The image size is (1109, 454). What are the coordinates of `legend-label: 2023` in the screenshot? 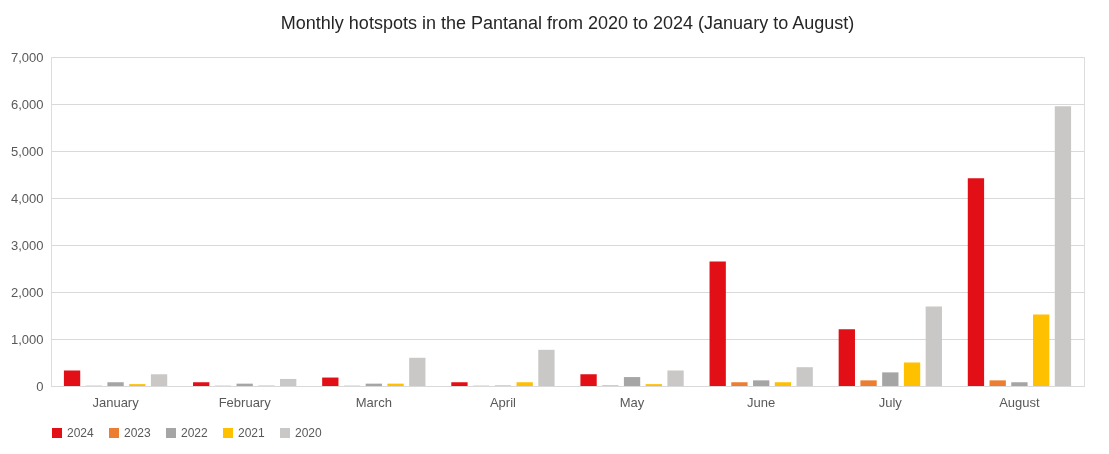 It's located at (138, 433).